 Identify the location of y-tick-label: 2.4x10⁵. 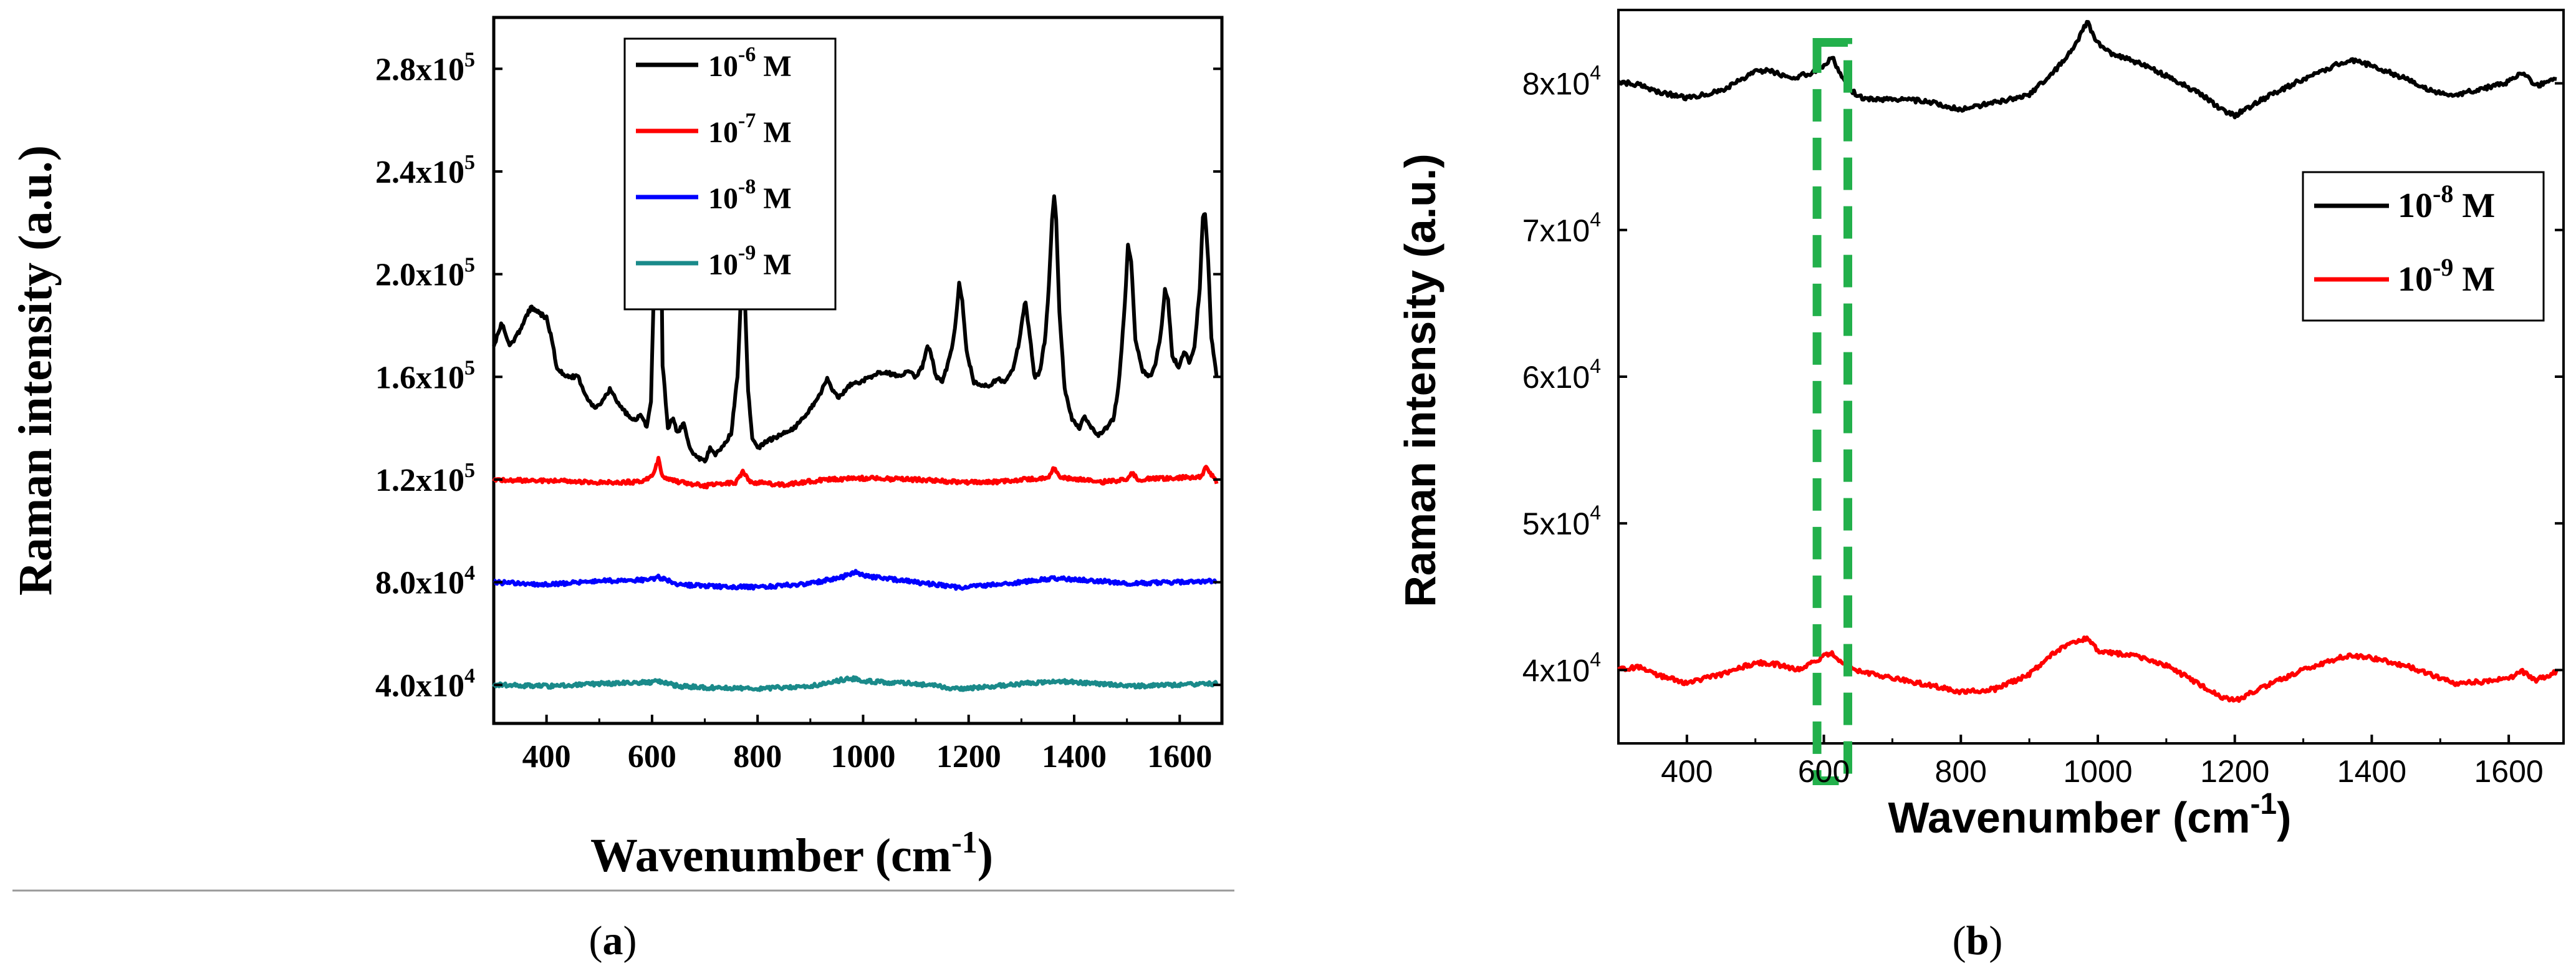
(425, 170).